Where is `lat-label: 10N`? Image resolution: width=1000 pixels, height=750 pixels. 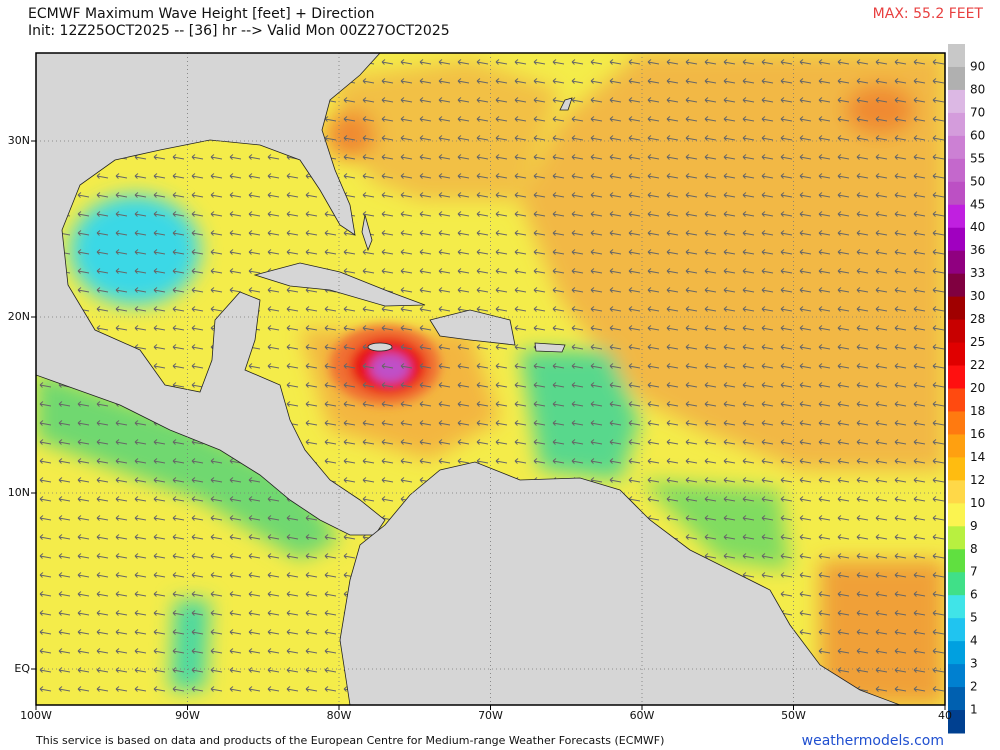
lat-label: 10N is located at coordinates (19, 492).